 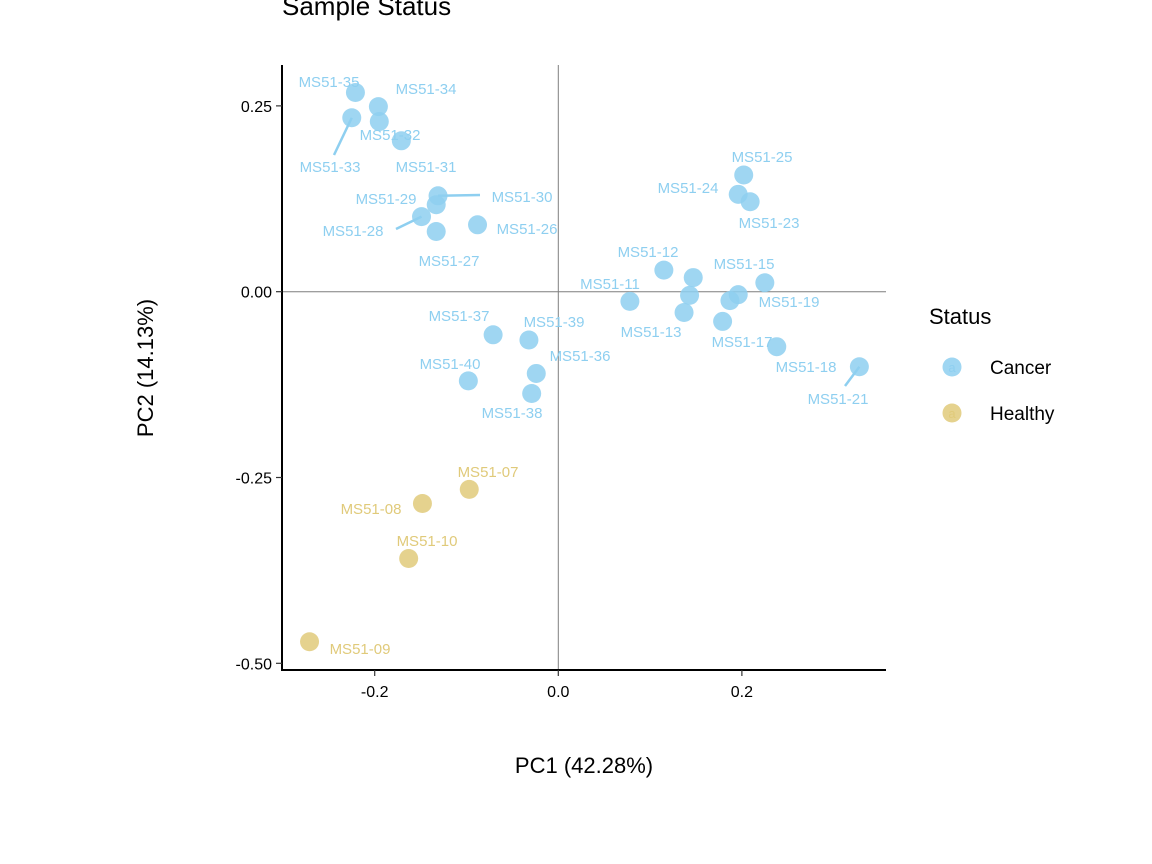 I want to click on point-label: MS51-15, so click(x=744, y=264).